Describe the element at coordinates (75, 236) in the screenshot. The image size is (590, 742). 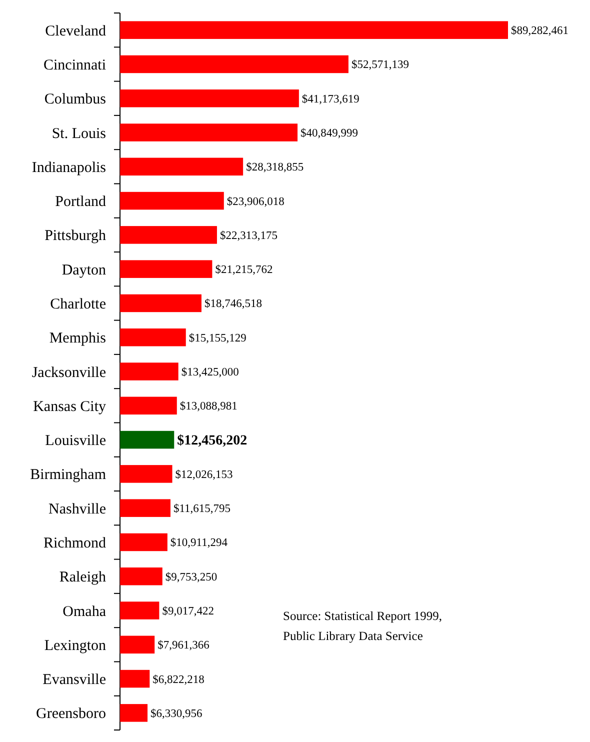
I see `y-tick-label: Pittsburgh` at that location.